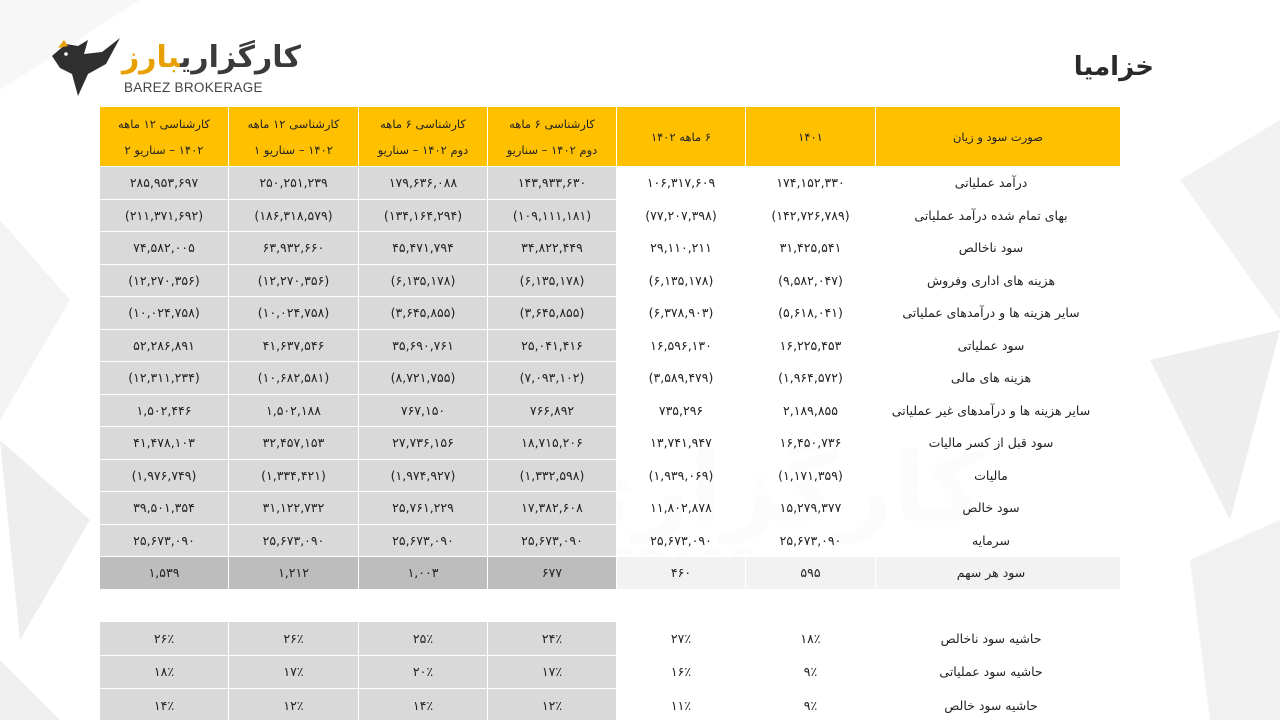 The width and height of the screenshot is (1280, 720). Describe the element at coordinates (681, 378) in the screenshot. I see `table-cell: (۳,۵۸۹,۴۷۹)` at that location.